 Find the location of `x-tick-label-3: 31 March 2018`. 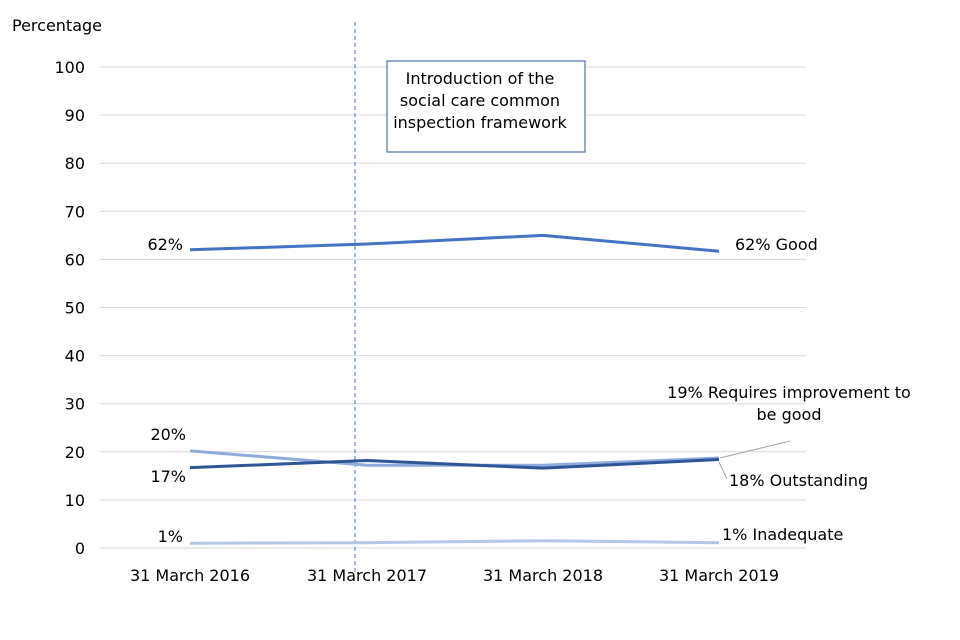

x-tick-label-3: 31 March 2018 is located at coordinates (543, 575).